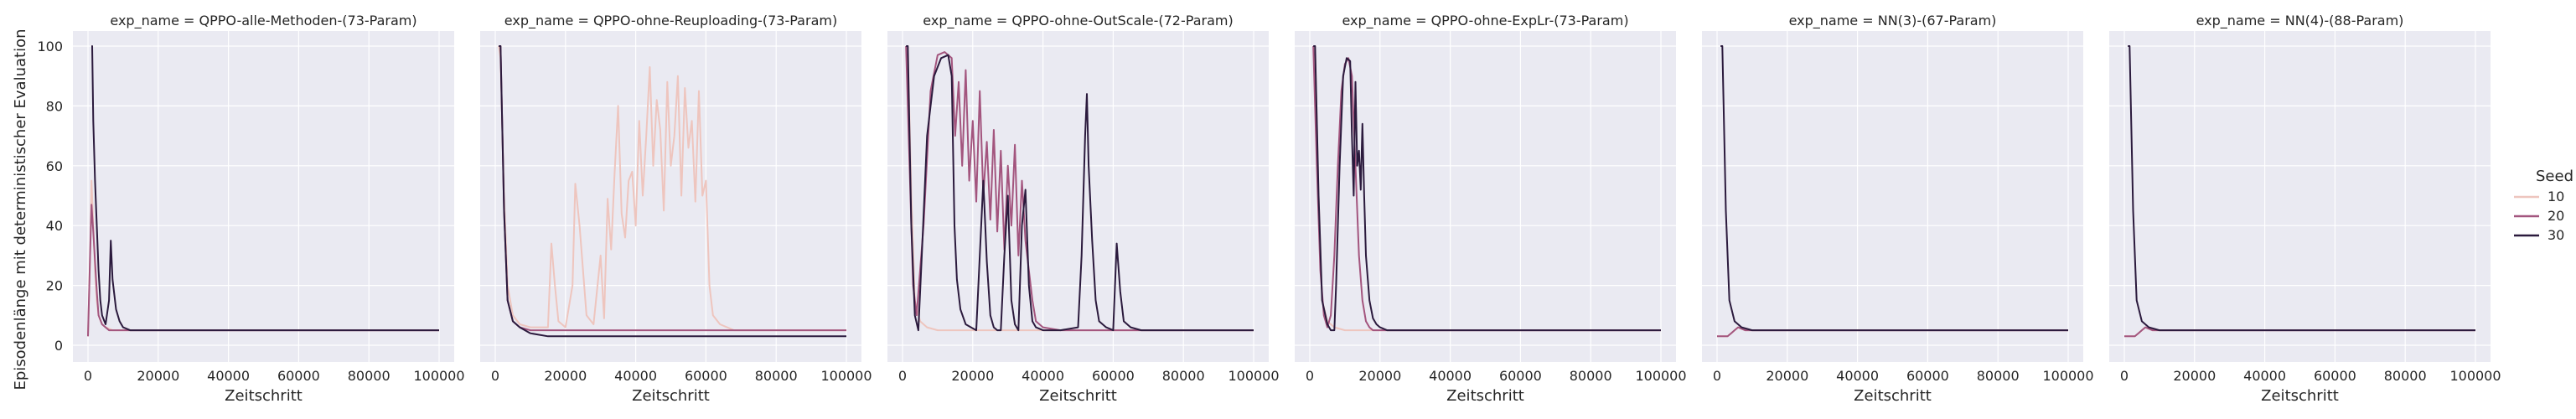 This screenshot has height=419, width=2576. I want to click on legend-entries: 10 20 30, so click(2539, 216).